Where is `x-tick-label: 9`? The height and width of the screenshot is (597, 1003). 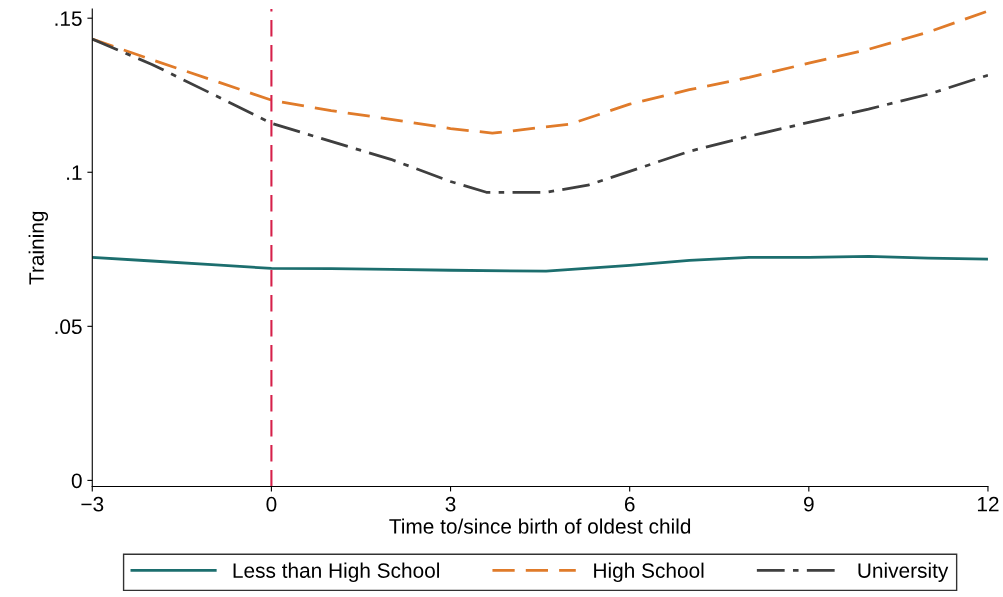
x-tick-label: 9 is located at coordinates (809, 504).